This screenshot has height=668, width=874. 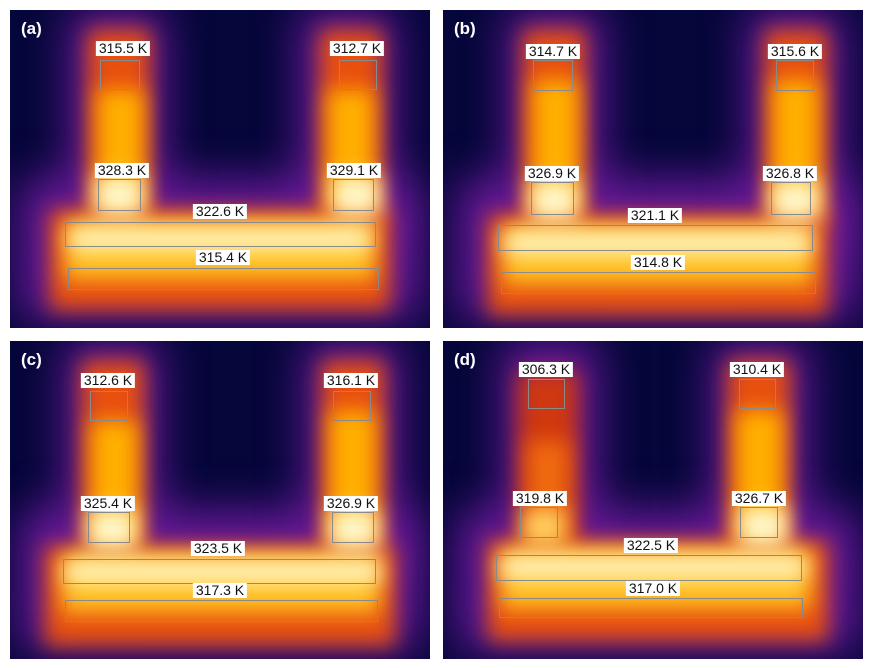 What do you see at coordinates (465, 359) in the screenshot?
I see `panel-label: (d)` at bounding box center [465, 359].